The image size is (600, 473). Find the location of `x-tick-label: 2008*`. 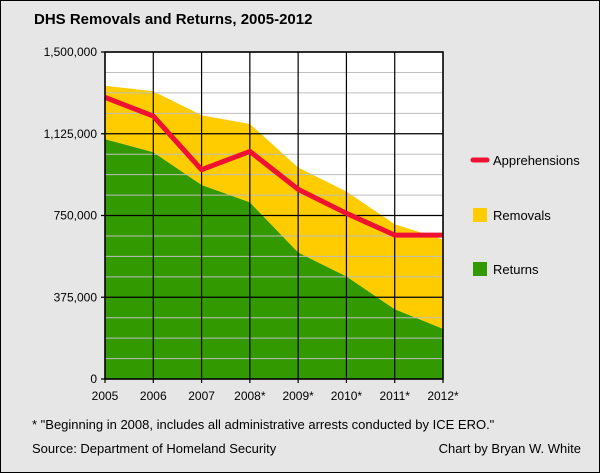

x-tick-label: 2008* is located at coordinates (250, 396).